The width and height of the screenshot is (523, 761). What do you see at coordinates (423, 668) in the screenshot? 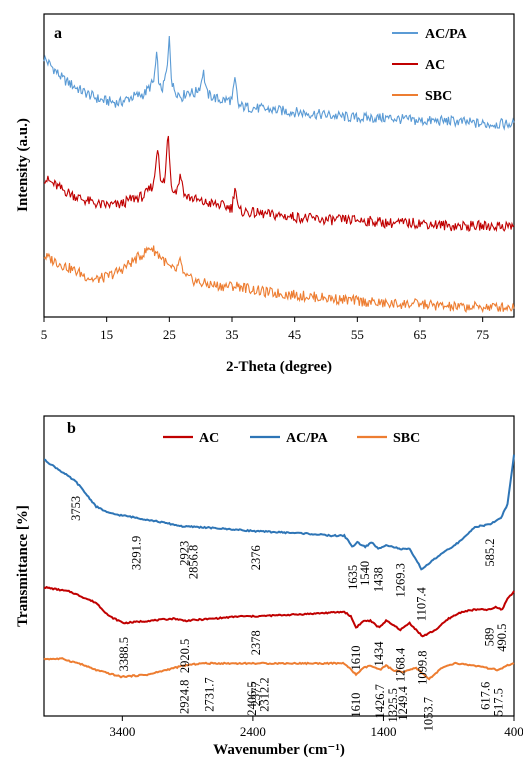
I see `panel-b-peak-label: 1099.8` at bounding box center [423, 668].